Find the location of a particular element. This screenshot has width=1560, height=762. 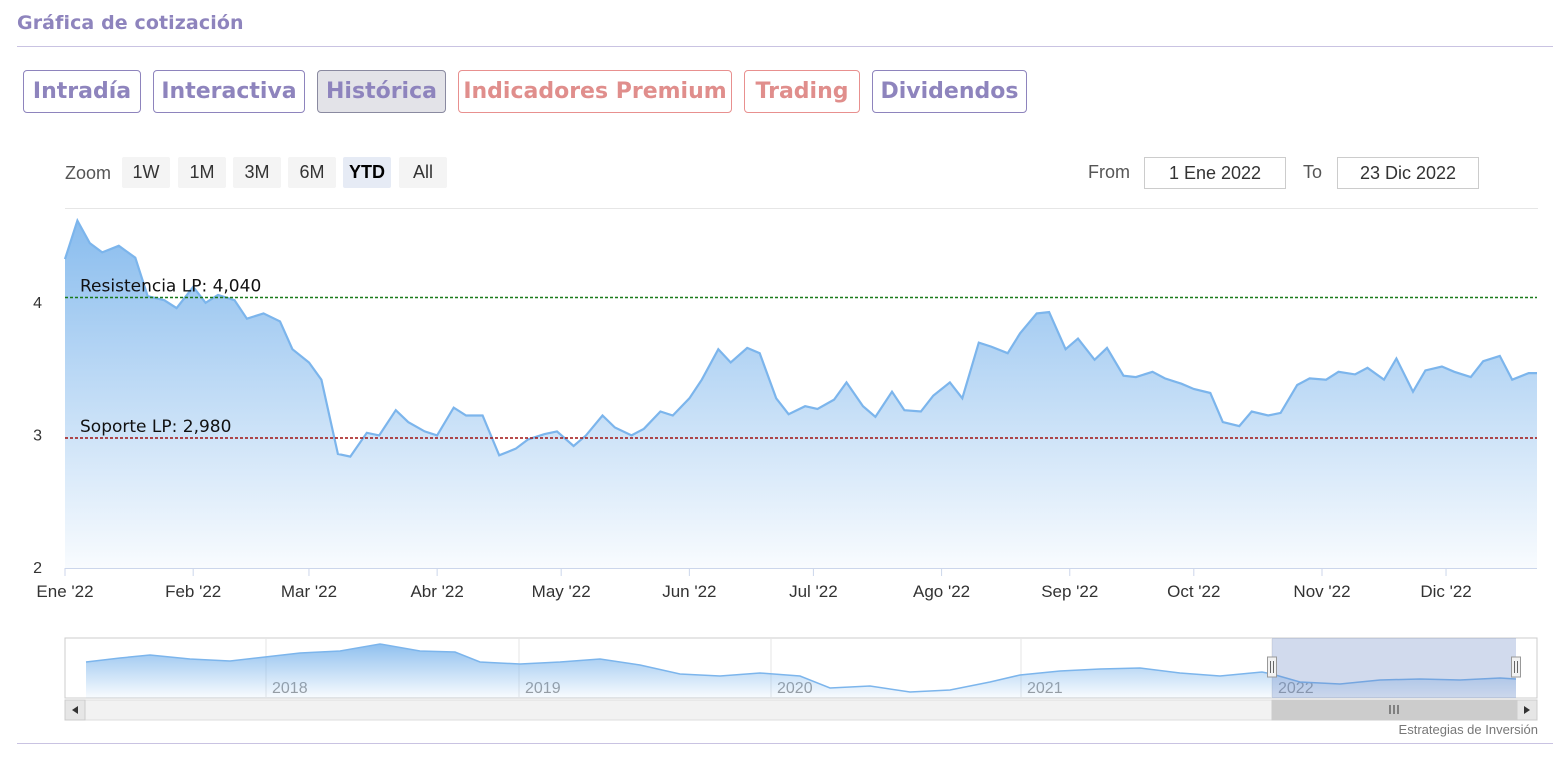

x-tick-label: May '22 is located at coordinates (561, 591).